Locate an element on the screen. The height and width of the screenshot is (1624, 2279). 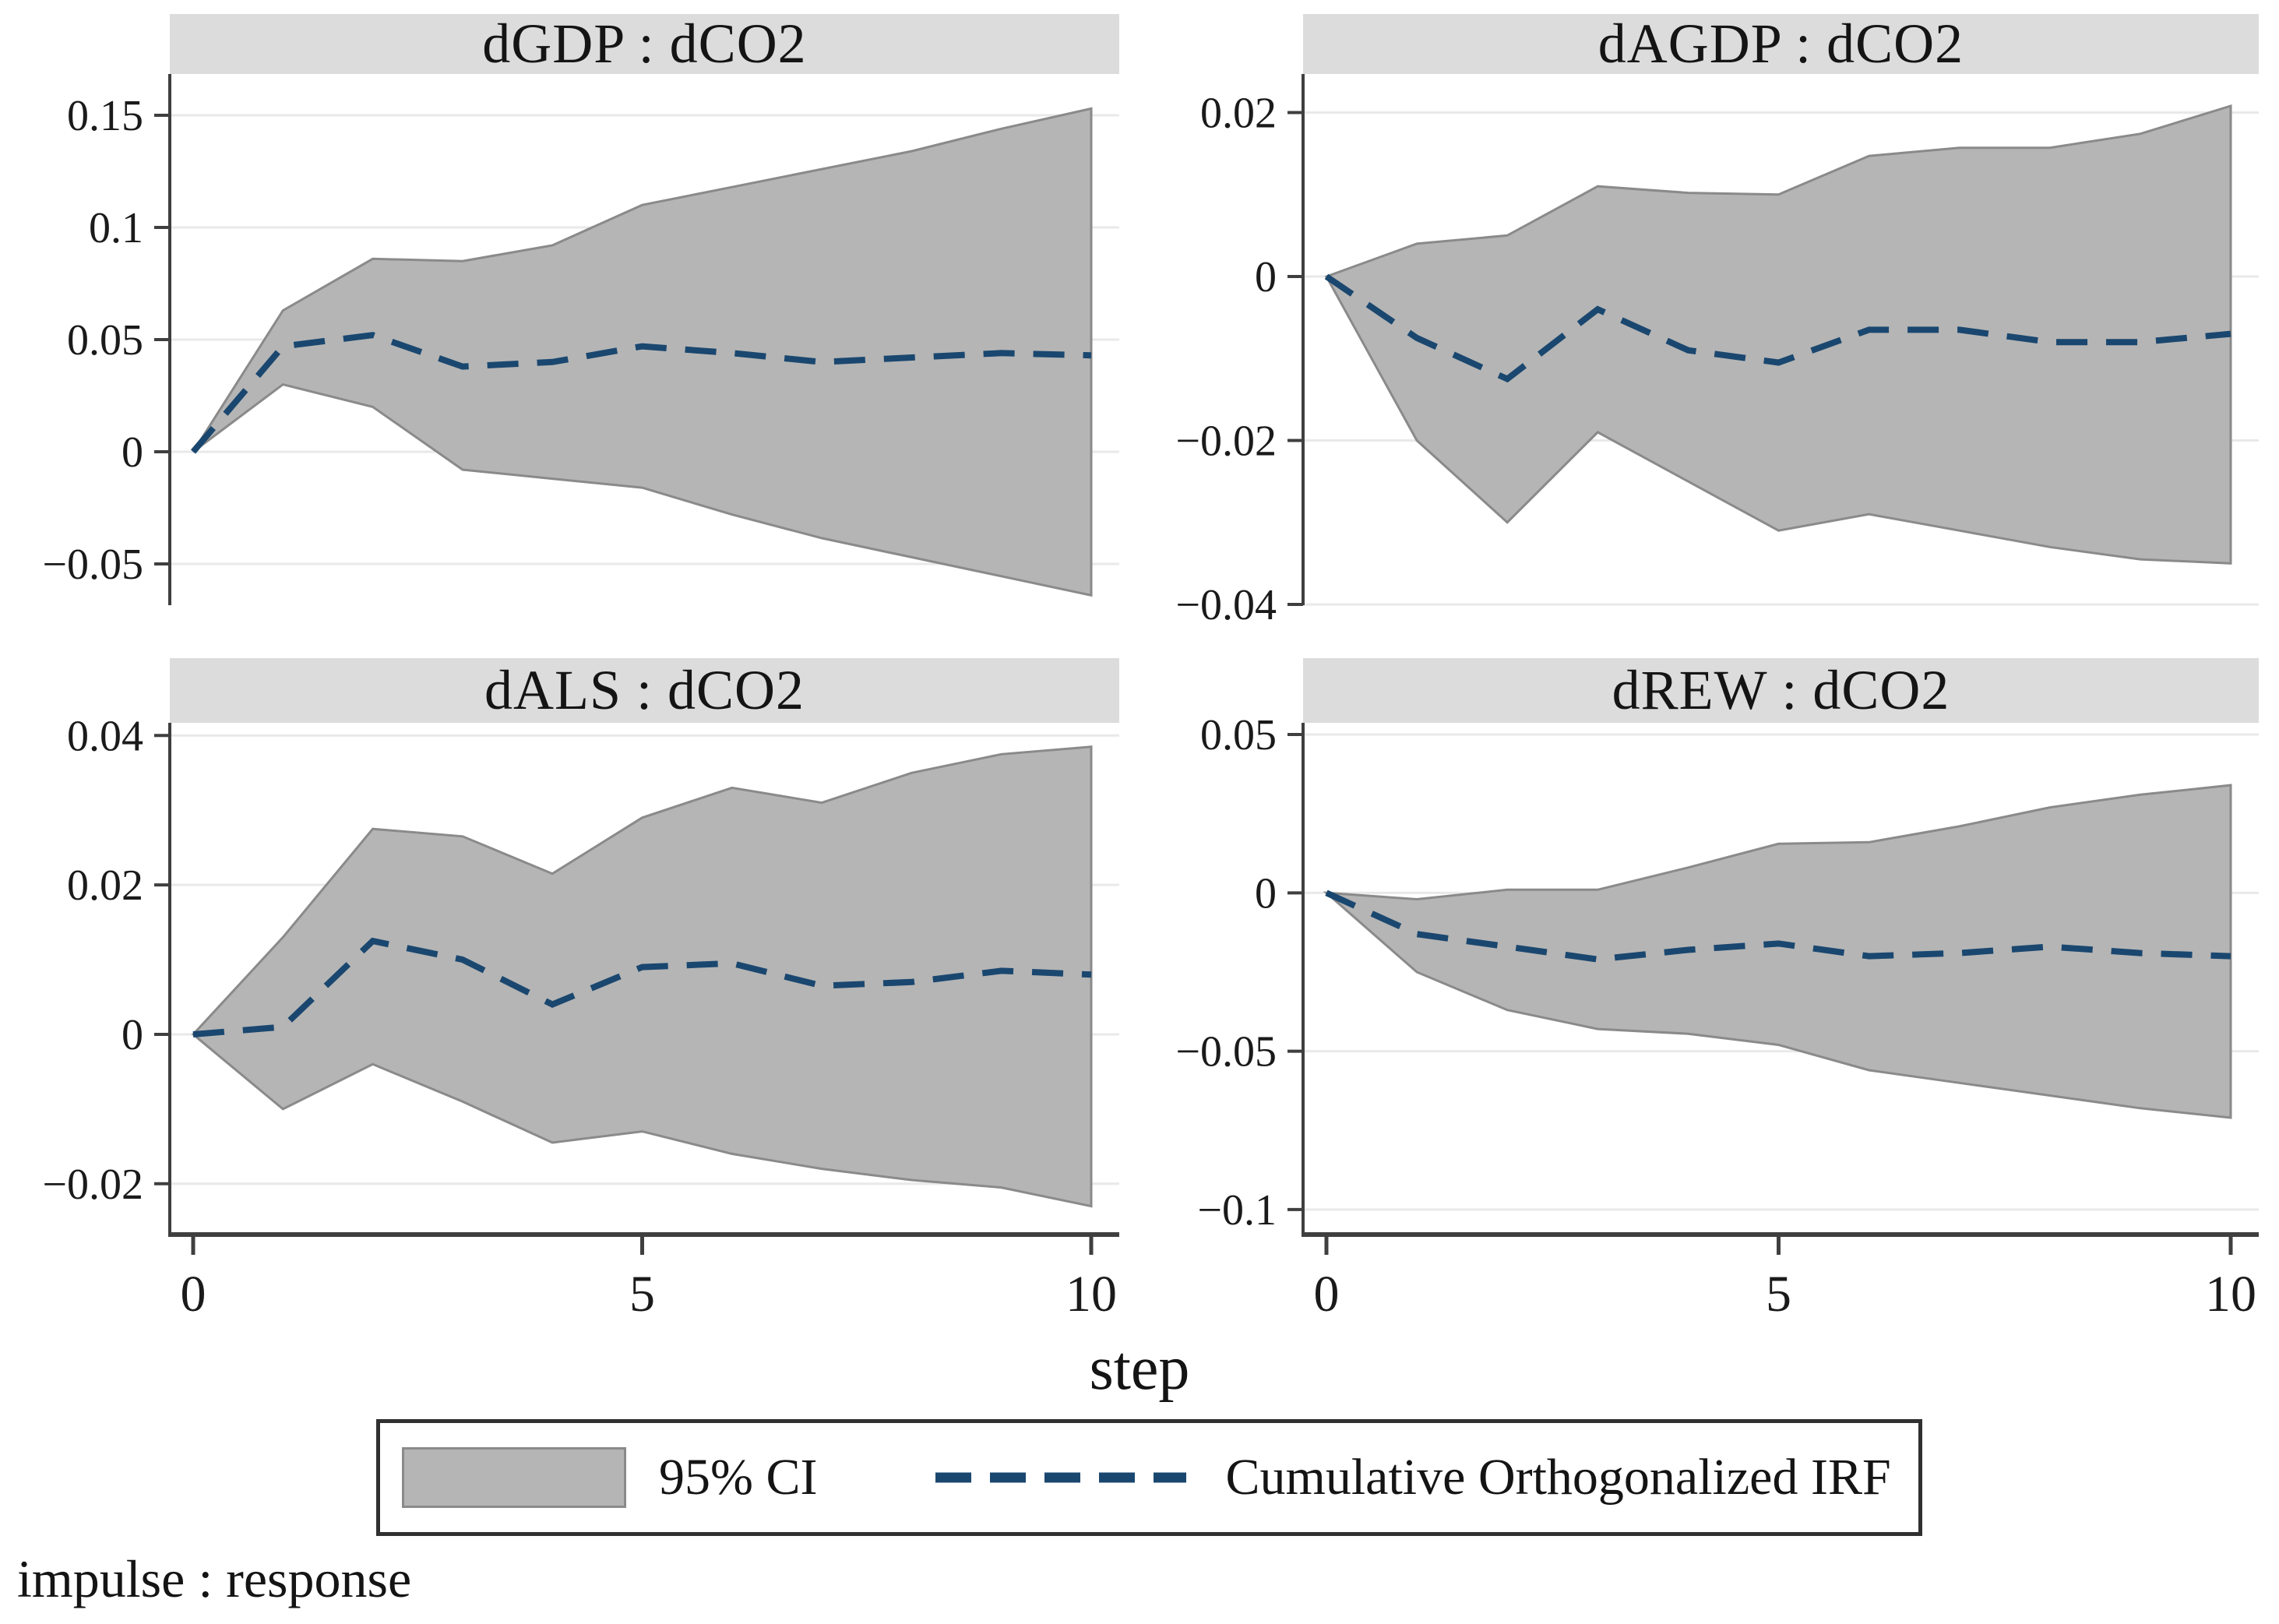
panel-title-dagdp-dco2: dAGDP : dCO2 is located at coordinates (1781, 43).